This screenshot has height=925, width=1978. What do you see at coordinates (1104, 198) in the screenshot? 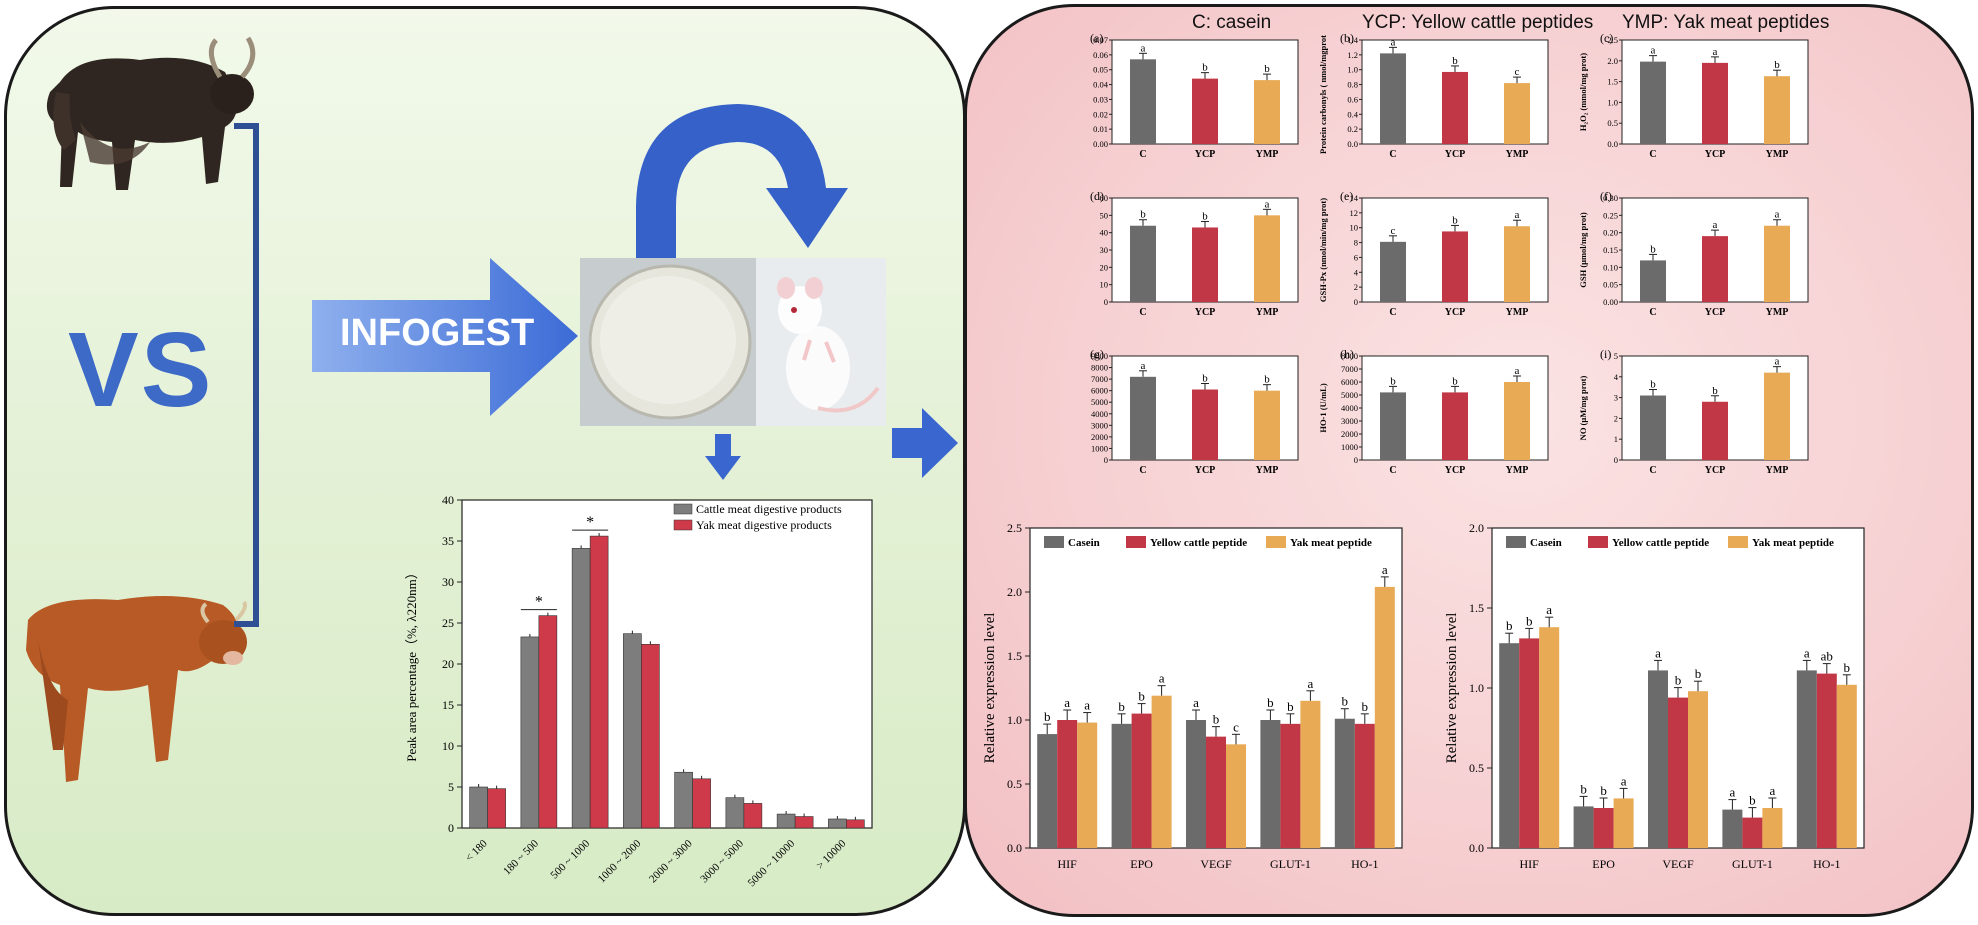
I see `y-tick-label: 60` at bounding box center [1104, 198].